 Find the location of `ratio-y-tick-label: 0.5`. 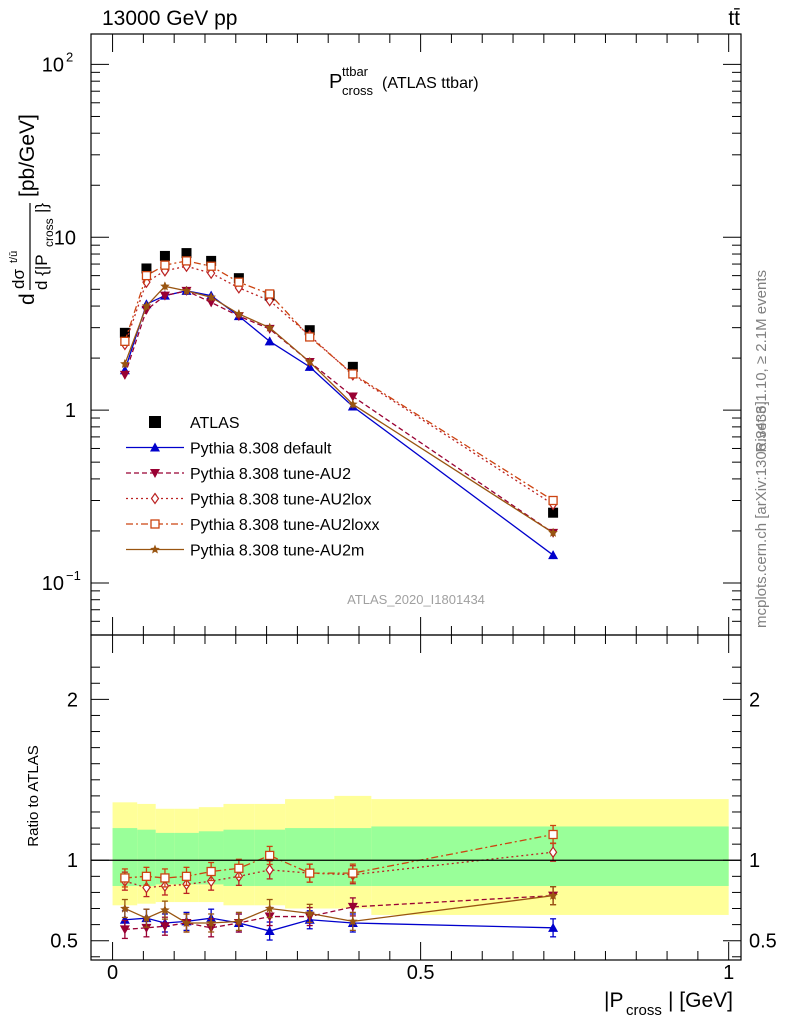

ratio-y-tick-label: 0.5 is located at coordinates (64, 942).